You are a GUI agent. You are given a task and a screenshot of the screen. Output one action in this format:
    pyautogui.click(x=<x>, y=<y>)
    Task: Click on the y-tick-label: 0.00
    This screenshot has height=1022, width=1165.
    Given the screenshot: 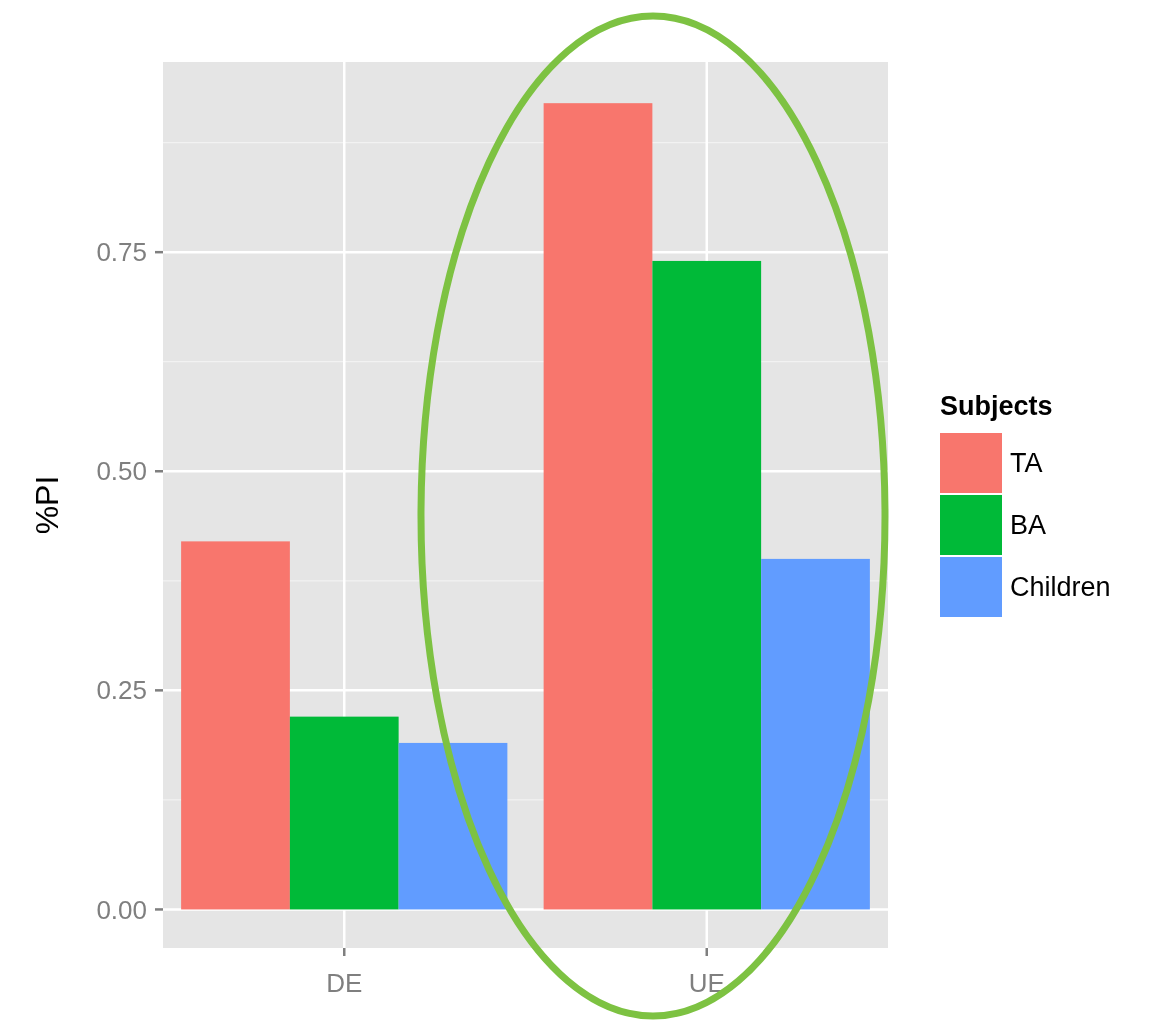 What is the action you would take?
    pyautogui.click(x=121, y=909)
    